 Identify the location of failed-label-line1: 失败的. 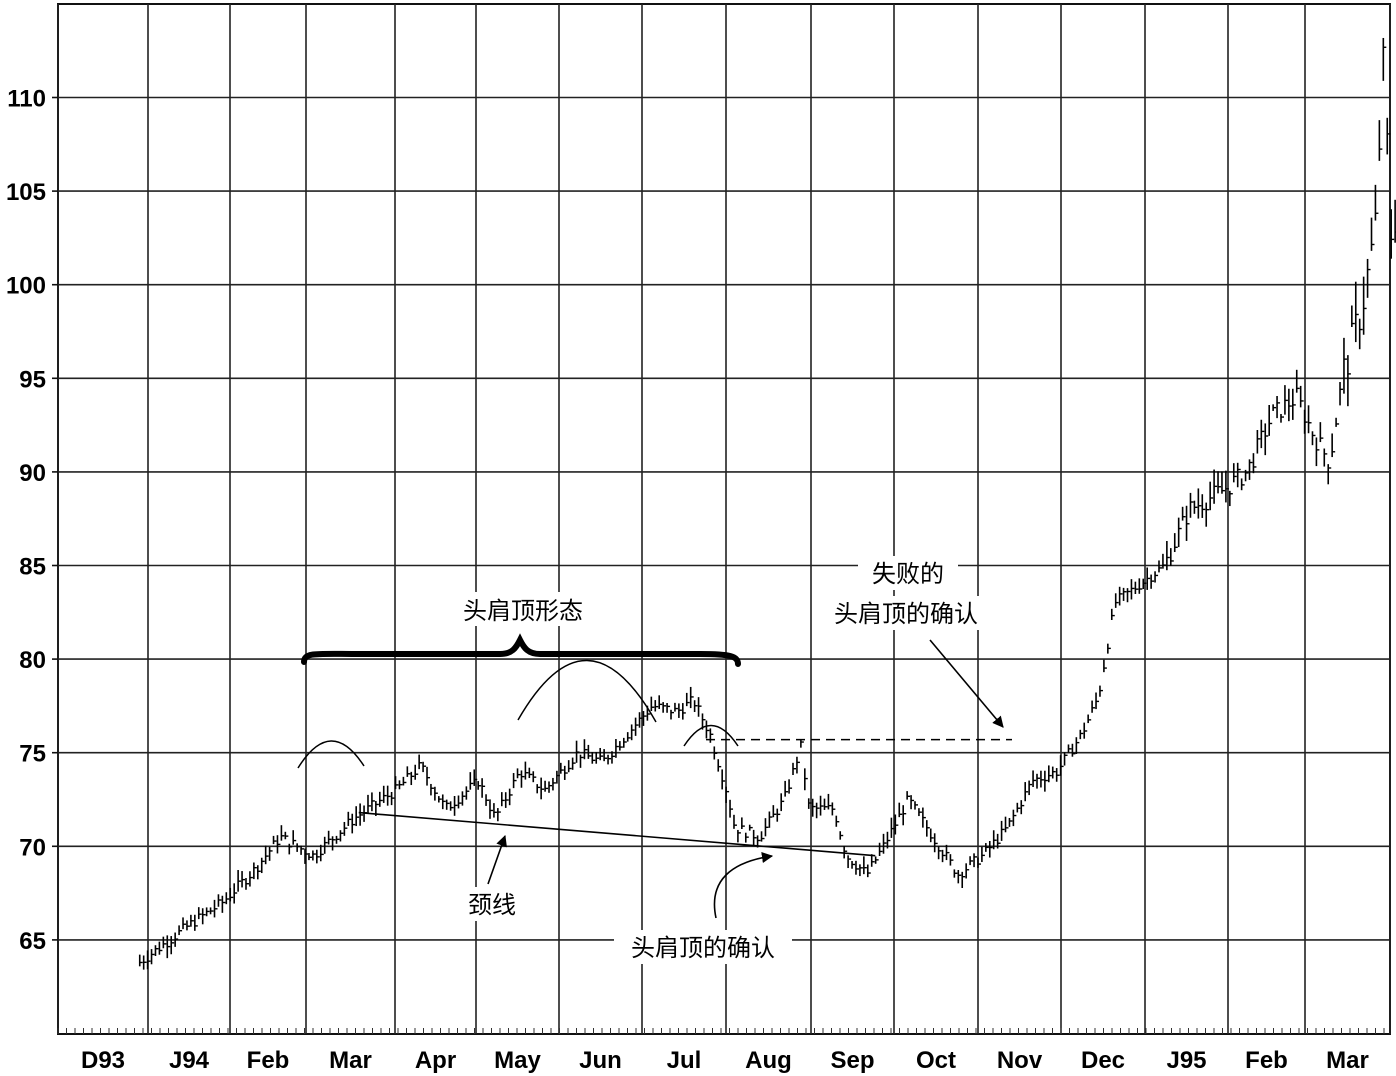
(908, 574).